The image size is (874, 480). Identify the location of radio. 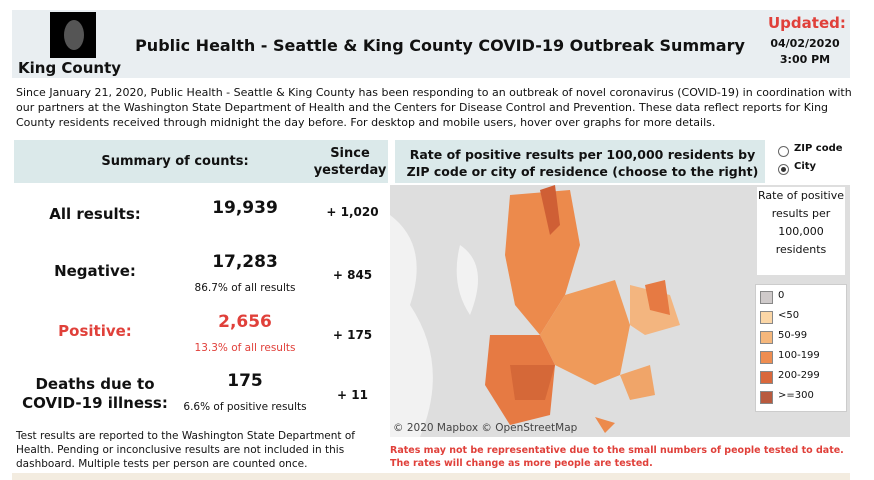
(783, 151).